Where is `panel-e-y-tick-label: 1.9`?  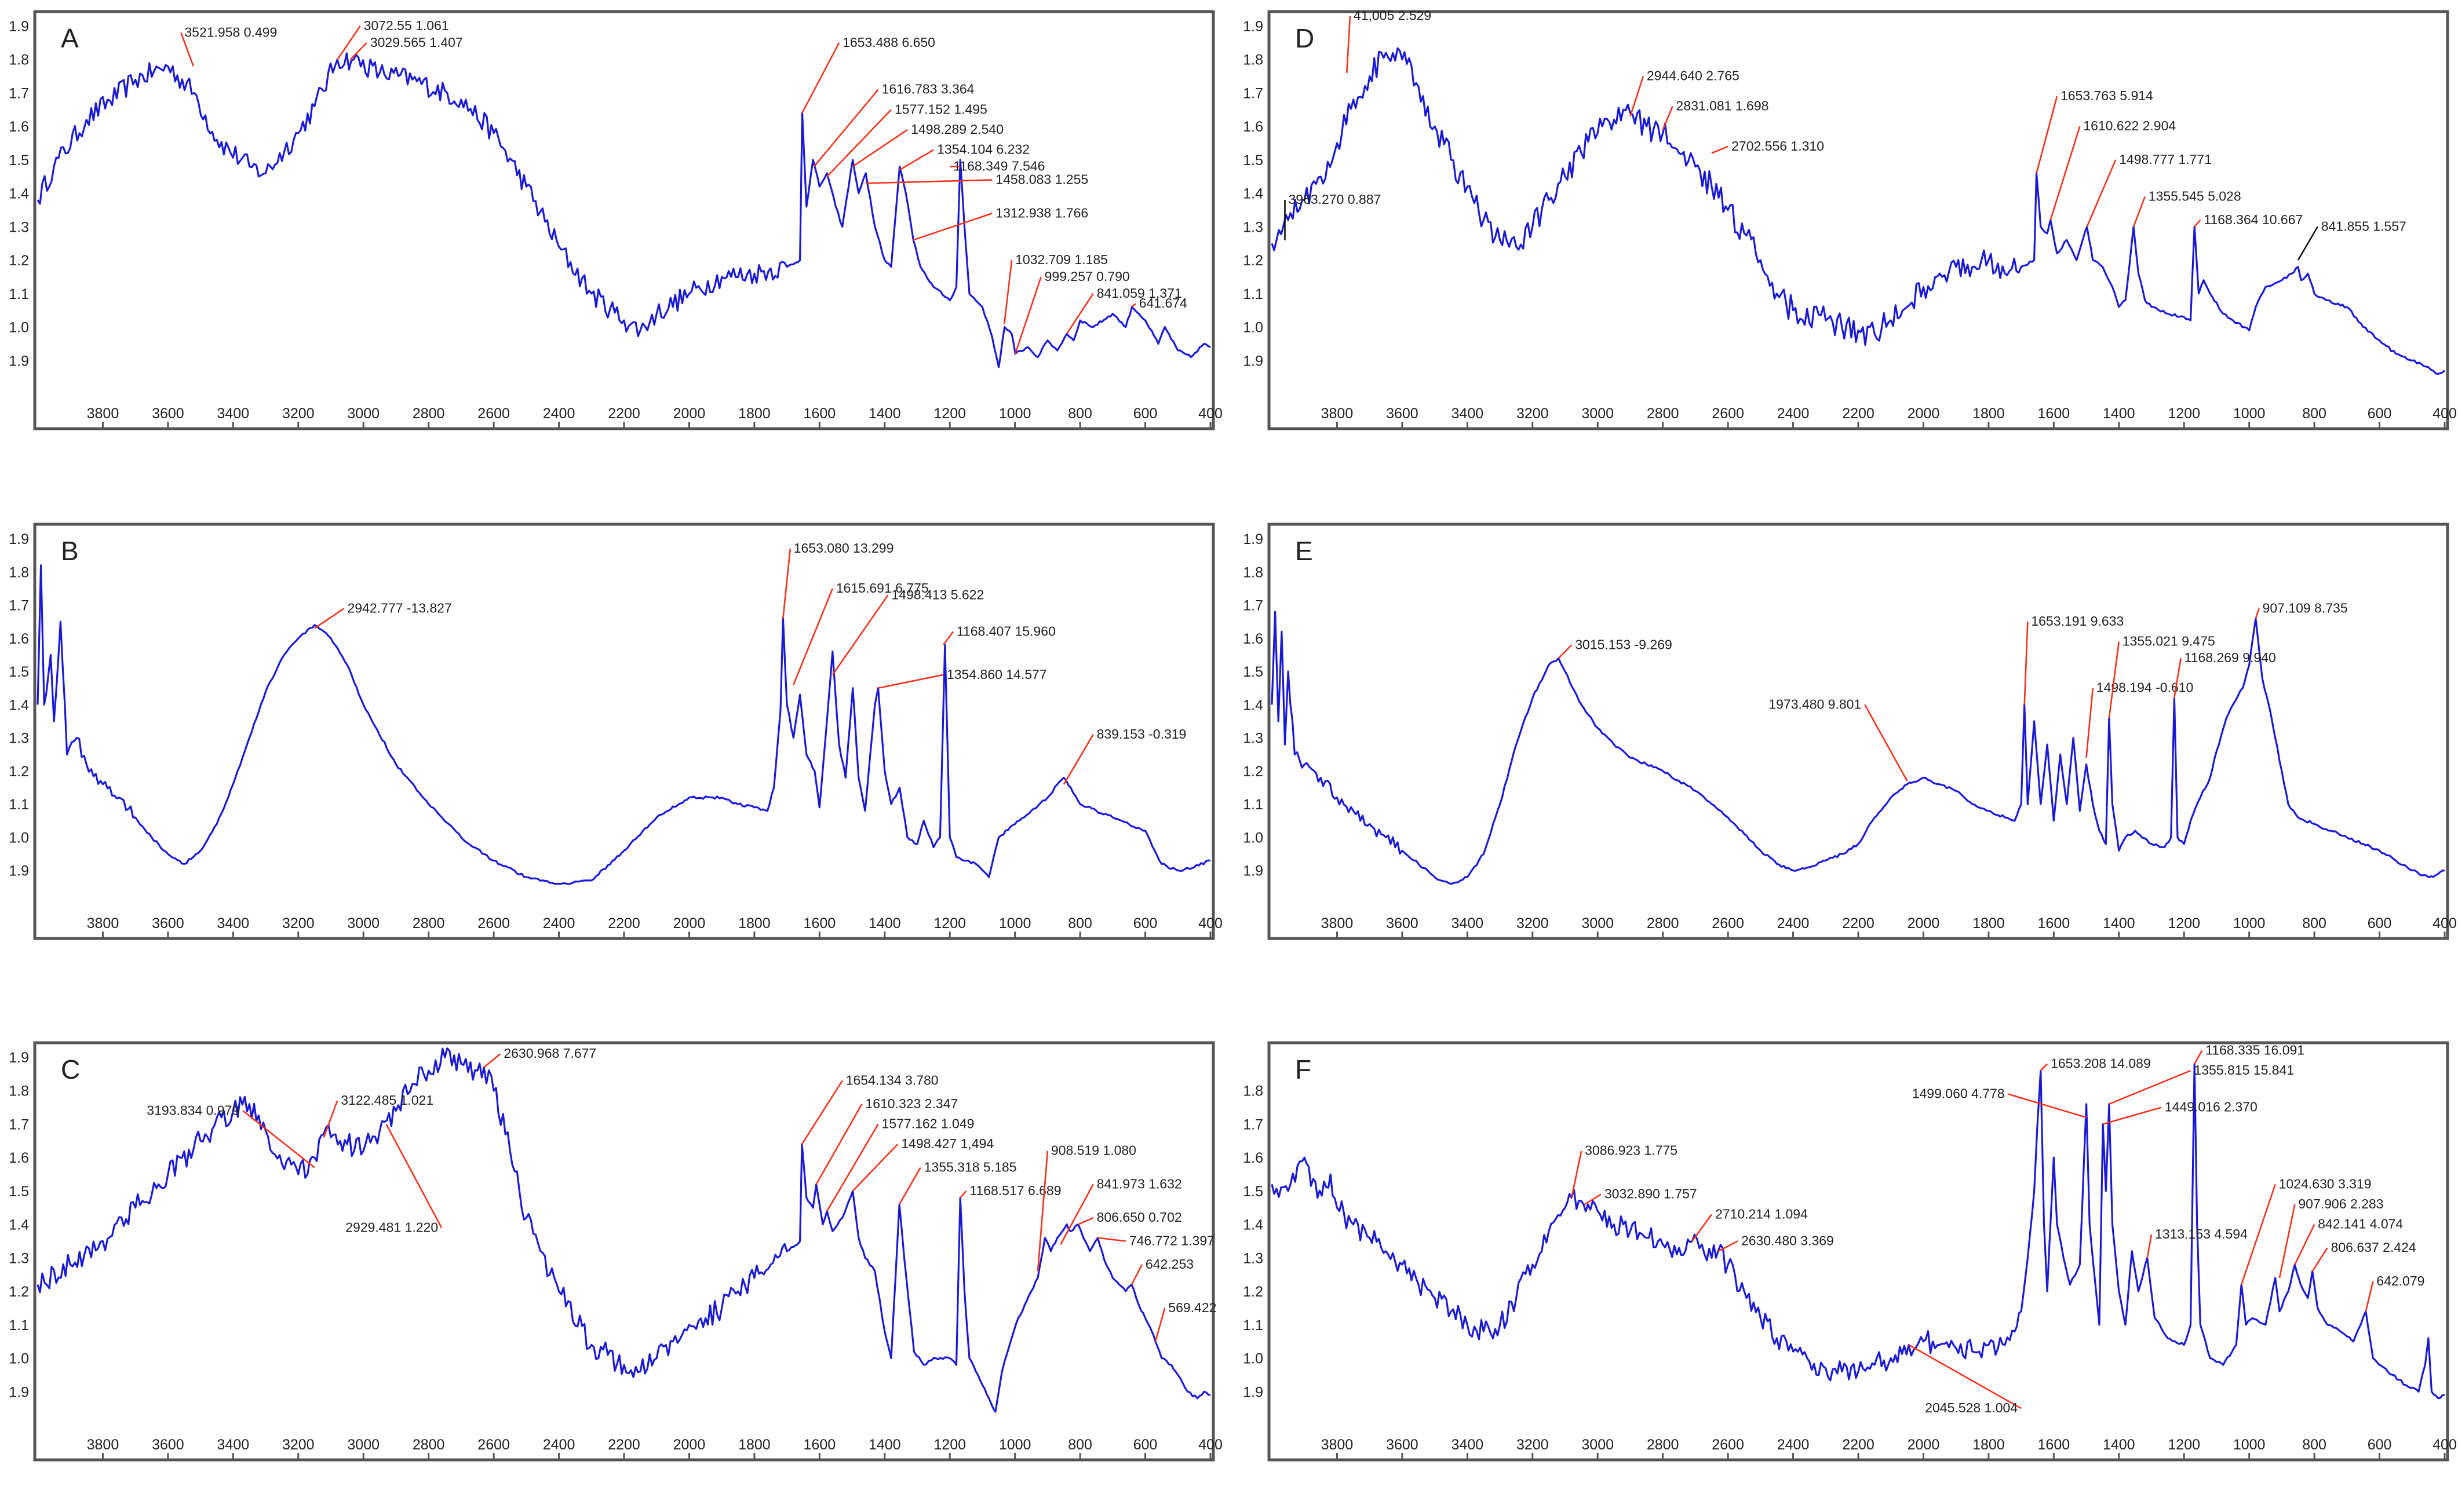 panel-e-y-tick-label: 1.9 is located at coordinates (1253, 539).